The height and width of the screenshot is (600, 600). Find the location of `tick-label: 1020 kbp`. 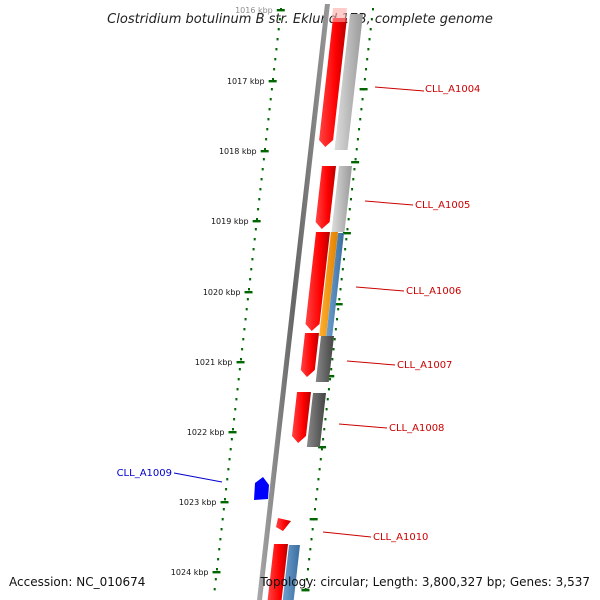

tick-label: 1020 kbp is located at coordinates (222, 292).